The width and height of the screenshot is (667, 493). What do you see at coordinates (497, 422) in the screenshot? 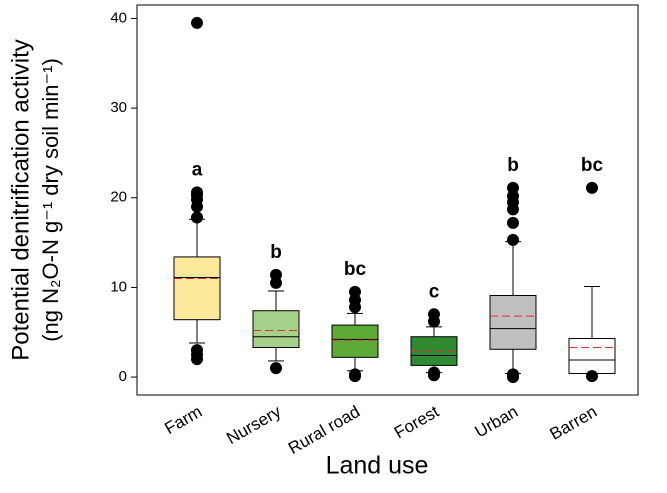
I see `x-tick-label: Urban` at bounding box center [497, 422].